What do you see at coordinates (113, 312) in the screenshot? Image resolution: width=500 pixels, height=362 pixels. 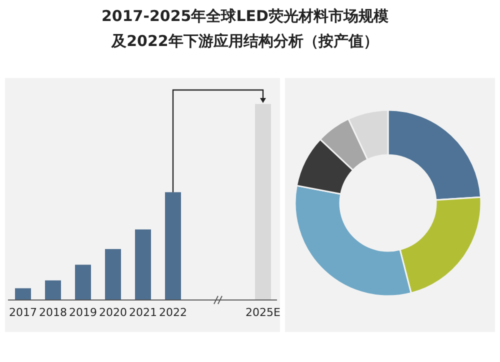 I see `x-tick-label: 2020` at bounding box center [113, 312].